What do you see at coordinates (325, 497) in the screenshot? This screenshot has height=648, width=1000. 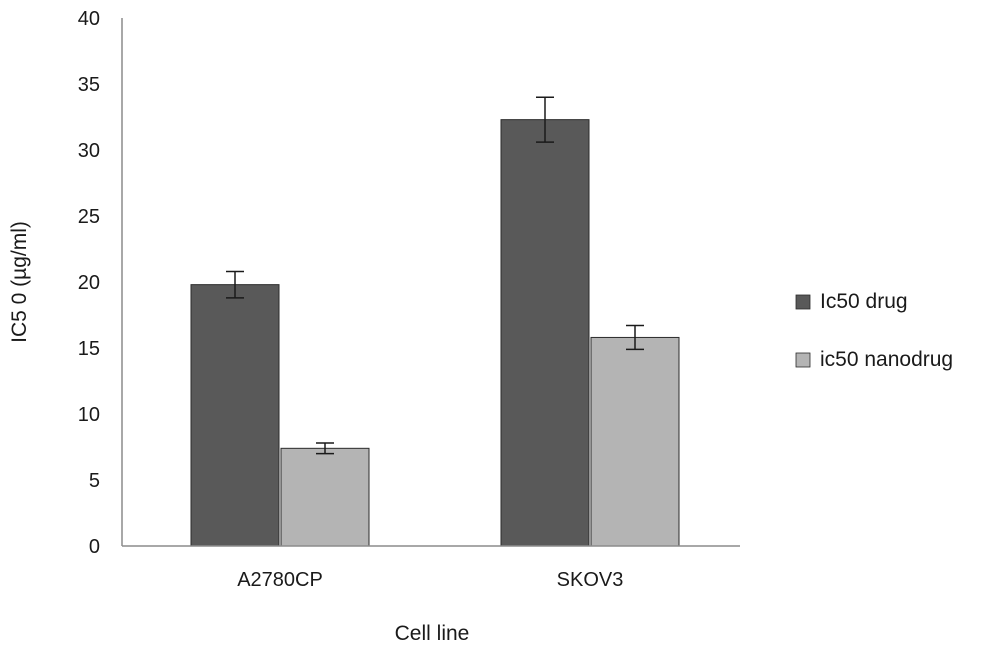 I see `bar-ic50-nanodrug-a2780cp` at bounding box center [325, 497].